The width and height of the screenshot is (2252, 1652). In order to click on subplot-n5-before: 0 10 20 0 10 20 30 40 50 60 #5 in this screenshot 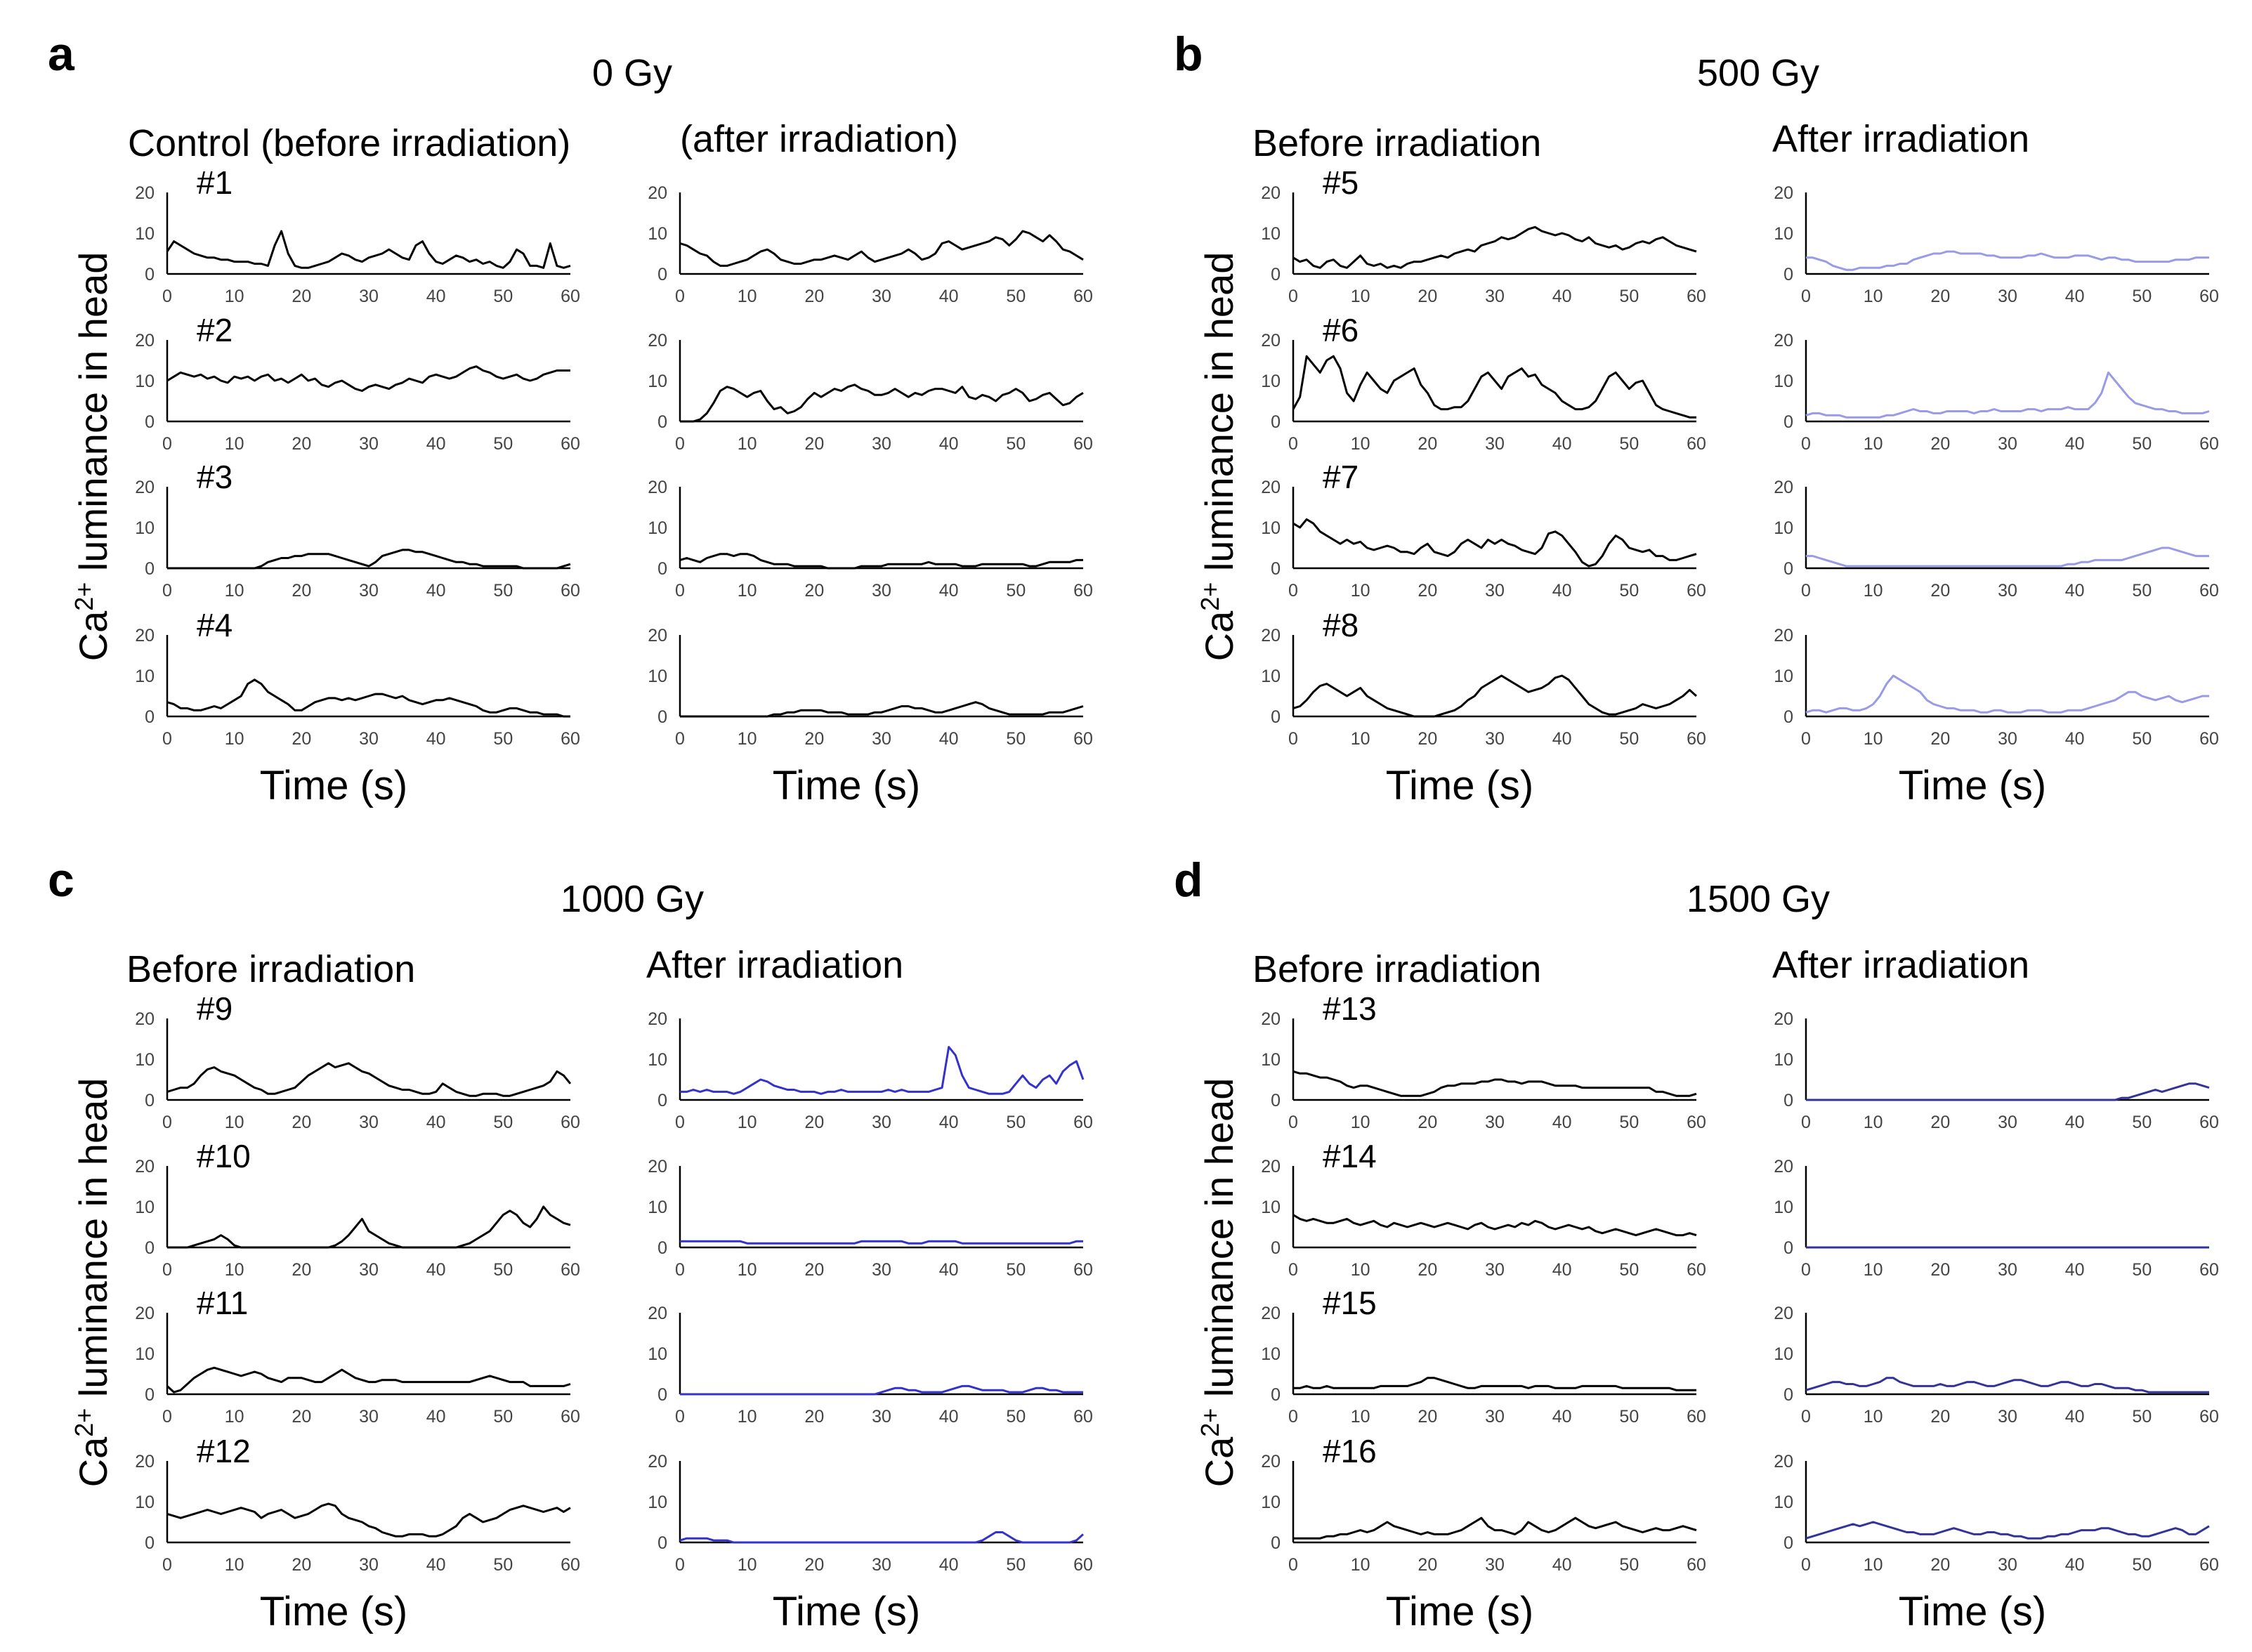, I will do `click(1484, 235)`.